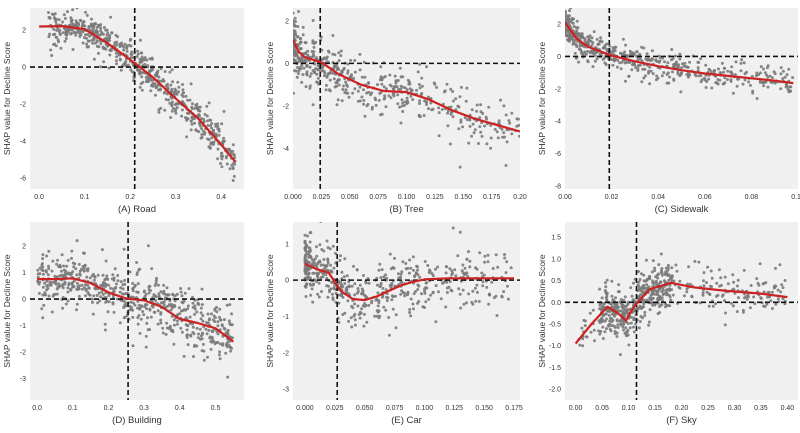  What do you see at coordinates (23, 326) in the screenshot?
I see `y-tick-label: -1` at bounding box center [23, 326].